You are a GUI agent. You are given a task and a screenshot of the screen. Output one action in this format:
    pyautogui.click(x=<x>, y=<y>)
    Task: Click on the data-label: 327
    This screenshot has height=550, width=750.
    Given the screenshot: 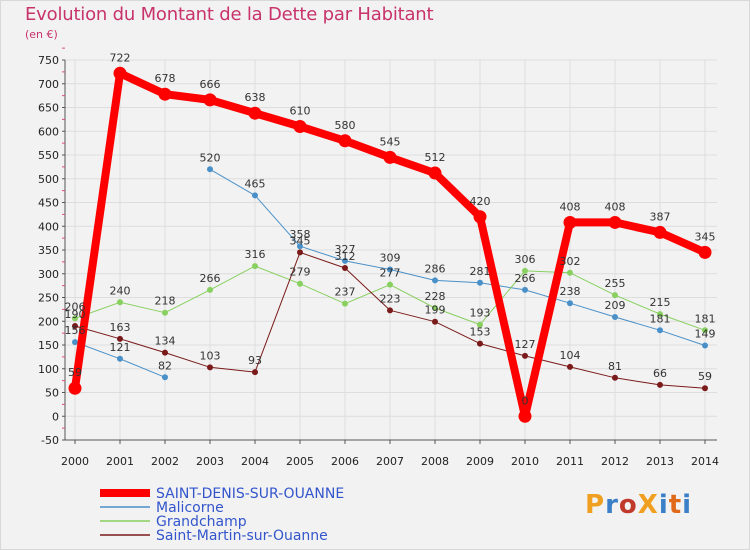 What is the action you would take?
    pyautogui.click(x=345, y=249)
    